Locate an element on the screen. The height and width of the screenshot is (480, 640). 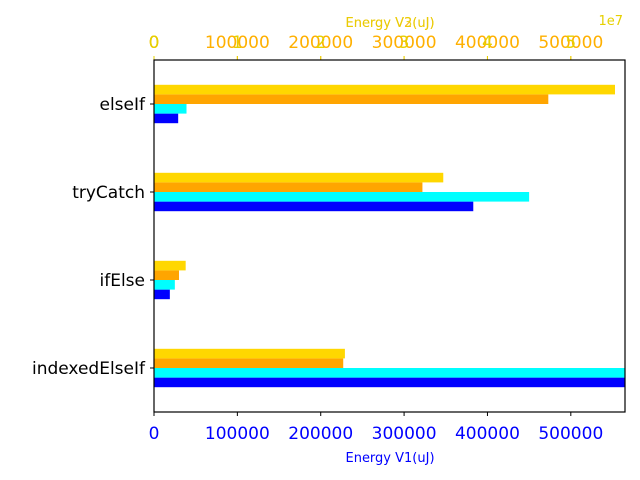
top-tick-label-v2: 200000 is located at coordinates (320, 43).